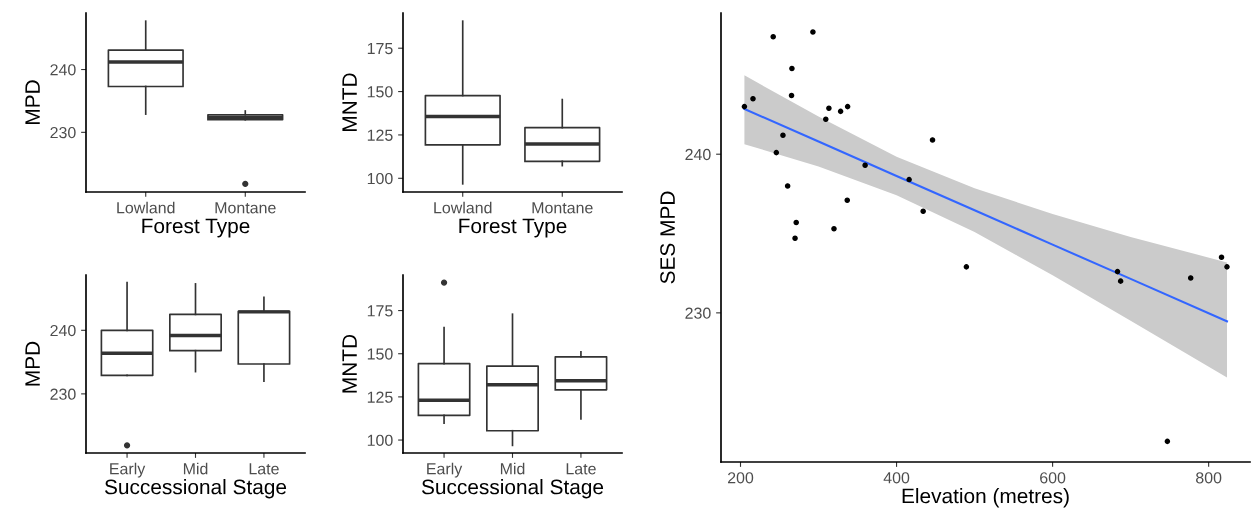 The image size is (1257, 510). I want to click on x-tick-label: 200, so click(740, 478).